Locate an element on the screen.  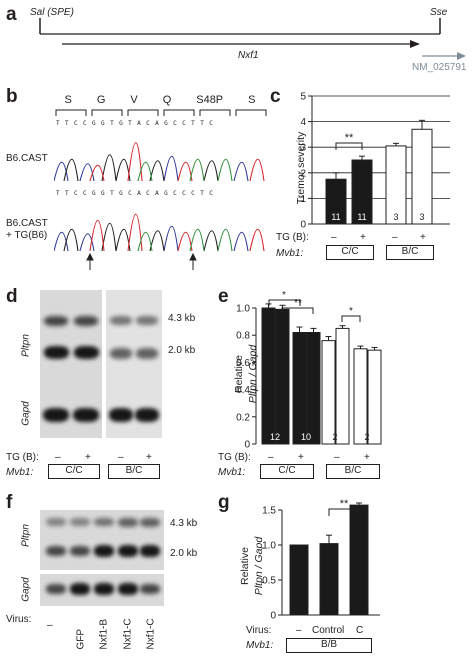
y-tick-label: 0.4 is located at coordinates (243, 390).